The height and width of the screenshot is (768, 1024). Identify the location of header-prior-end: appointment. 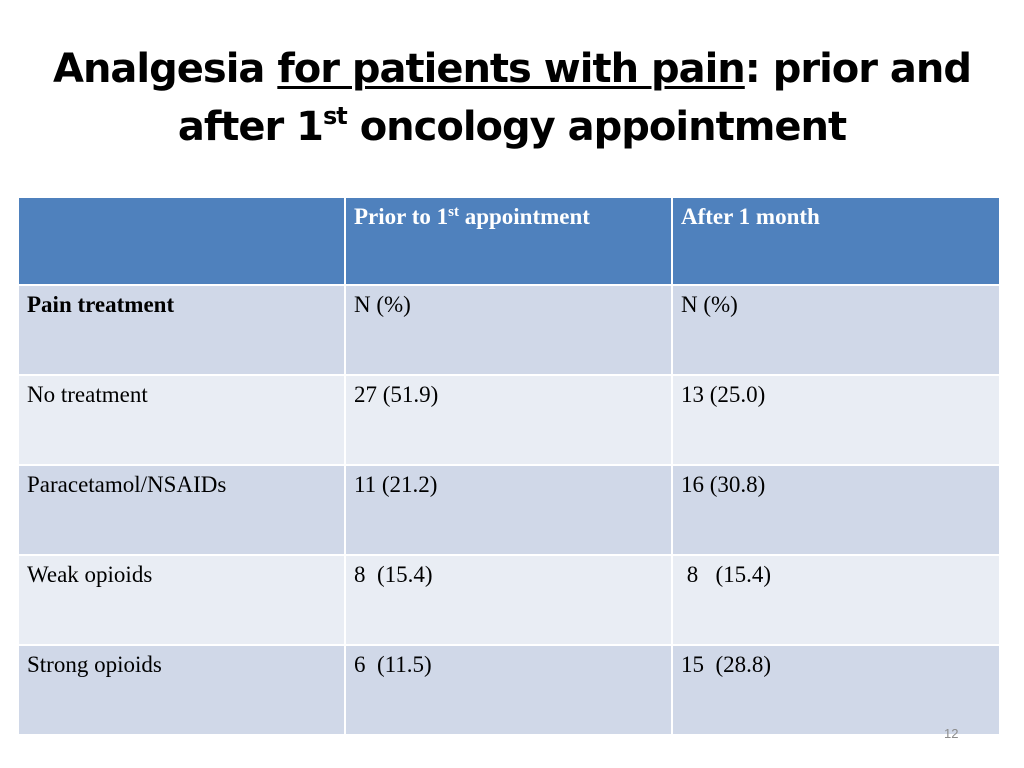
(524, 216).